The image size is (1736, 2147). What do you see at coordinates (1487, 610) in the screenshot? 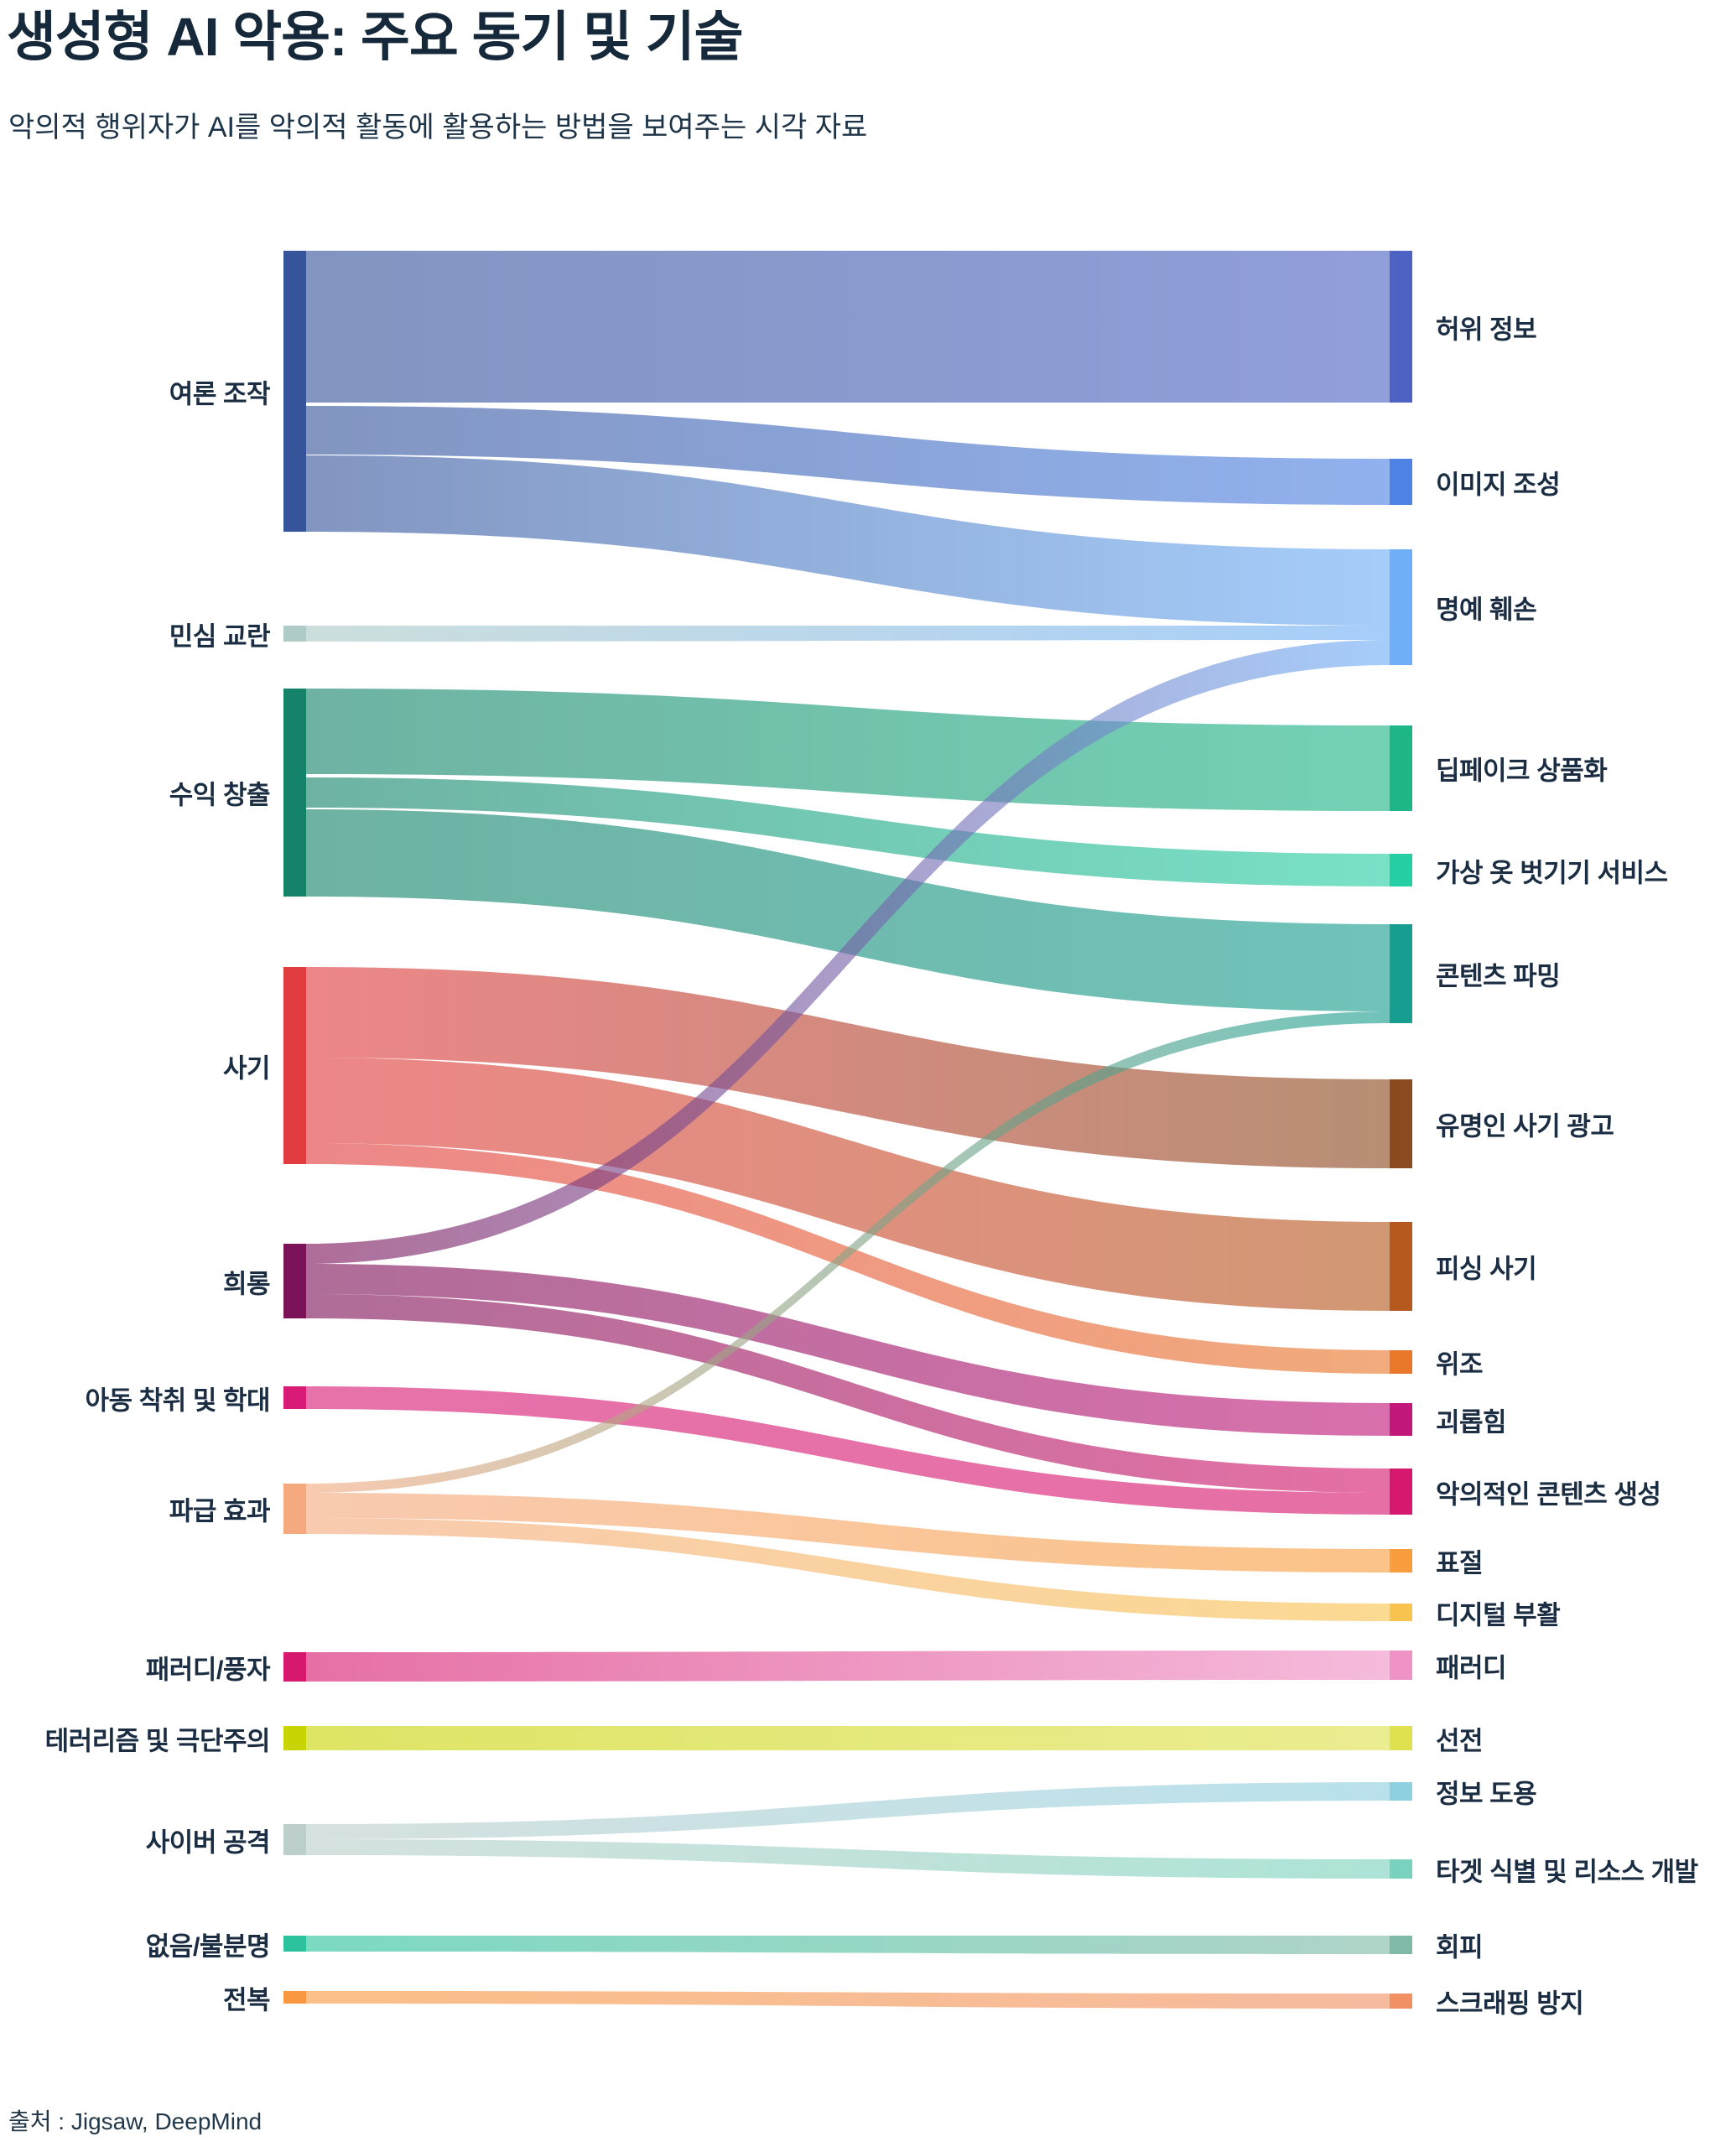
I see `label-defamation: 명예 훼손` at bounding box center [1487, 610].